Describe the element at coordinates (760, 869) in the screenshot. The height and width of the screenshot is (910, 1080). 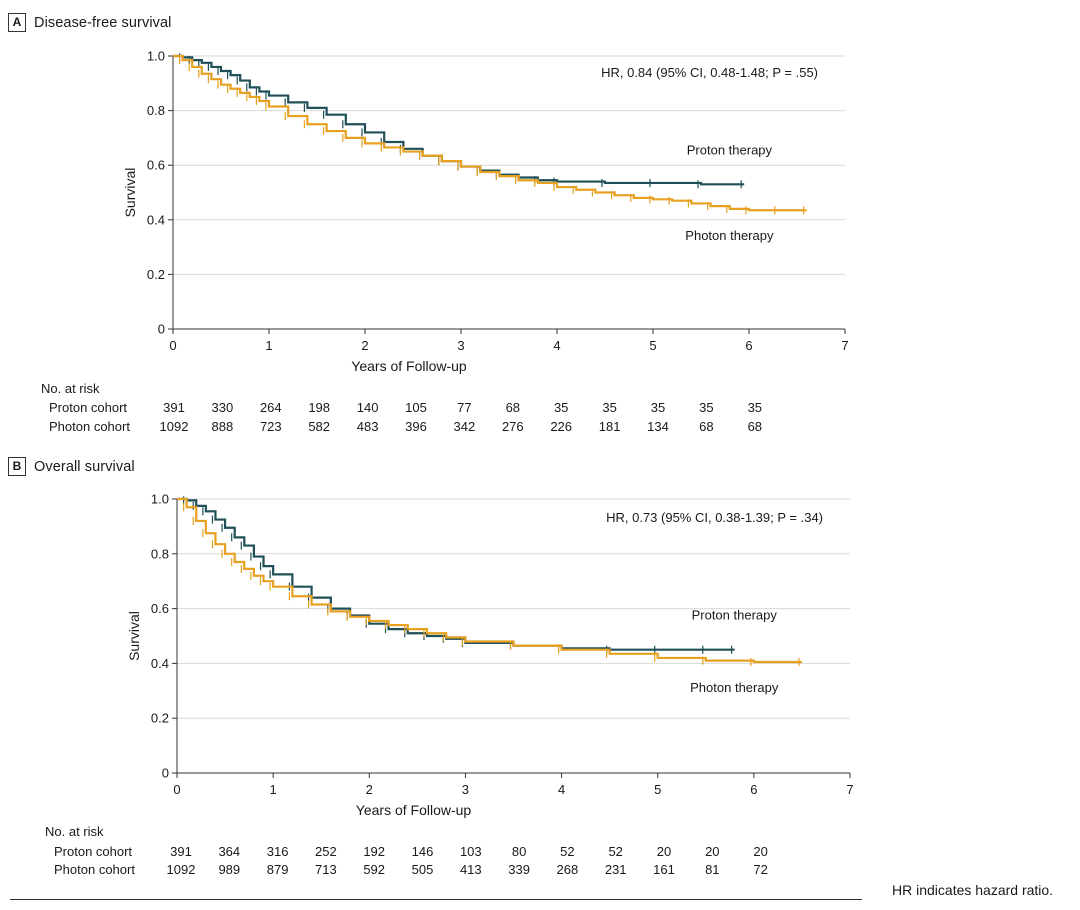
I see `risk-cell: 72` at that location.